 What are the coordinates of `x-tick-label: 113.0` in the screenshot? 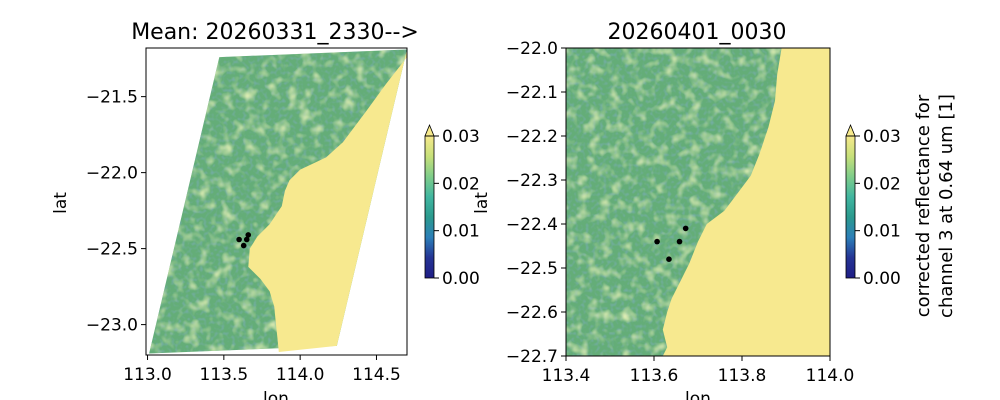 It's located at (147, 375).